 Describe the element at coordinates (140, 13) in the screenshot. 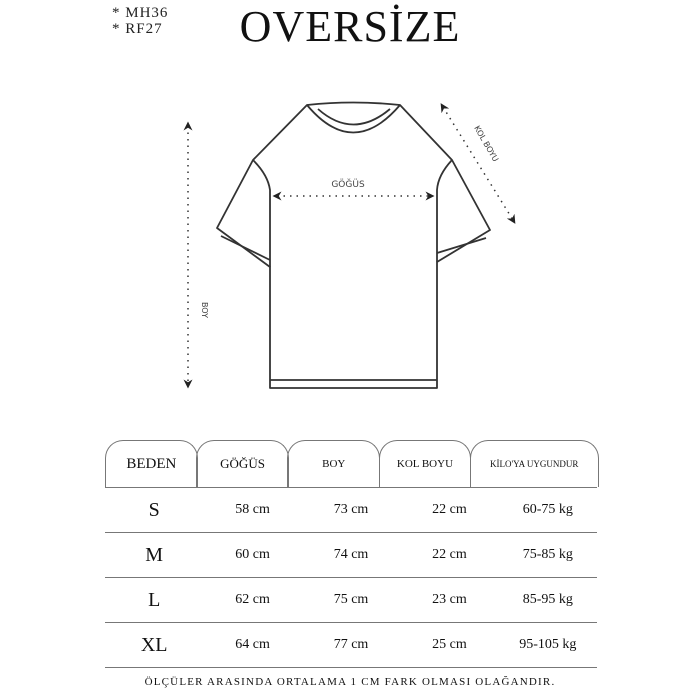

I see `product-code: * MH36` at that location.